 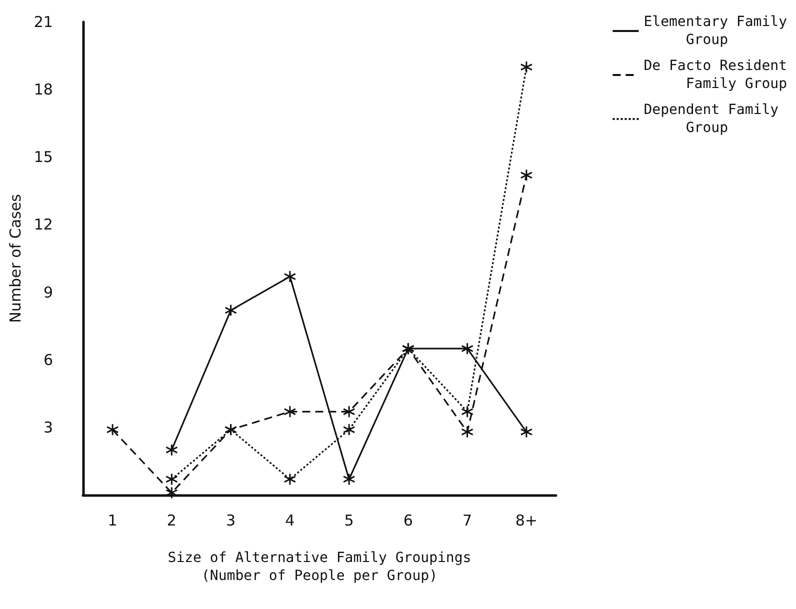 I want to click on x-tick-label: 8+, so click(x=526, y=521).